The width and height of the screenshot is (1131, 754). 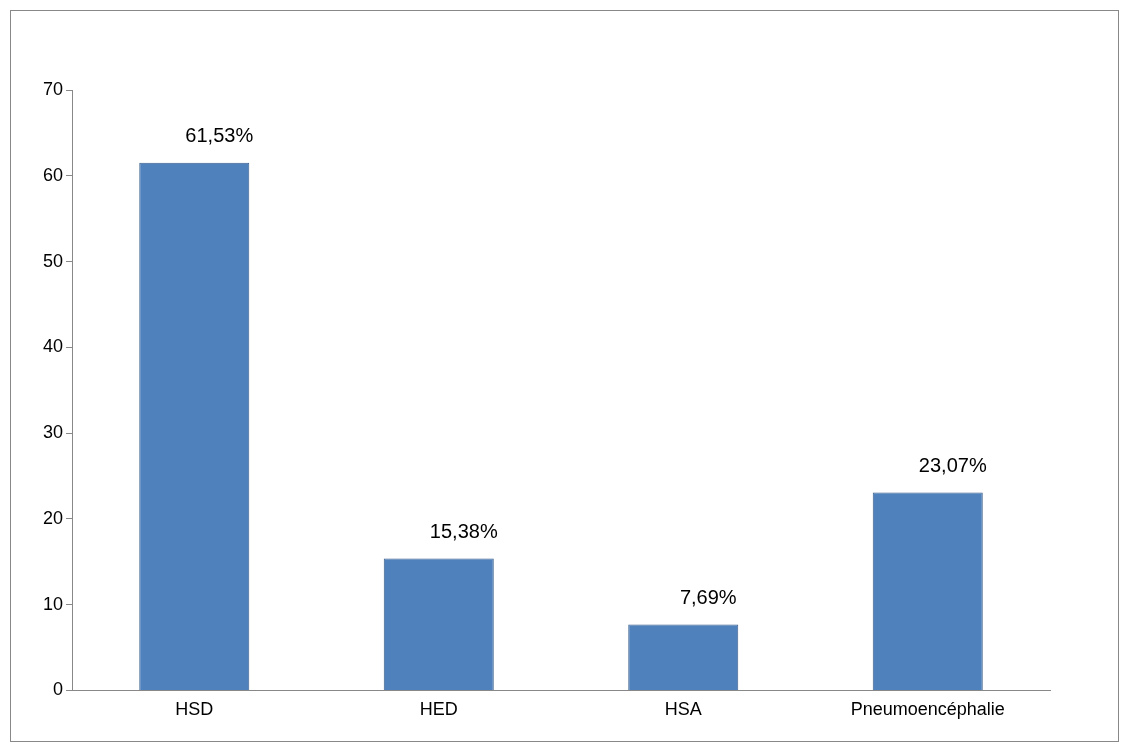 What do you see at coordinates (53, 346) in the screenshot?
I see `y-tick-label: 40` at bounding box center [53, 346].